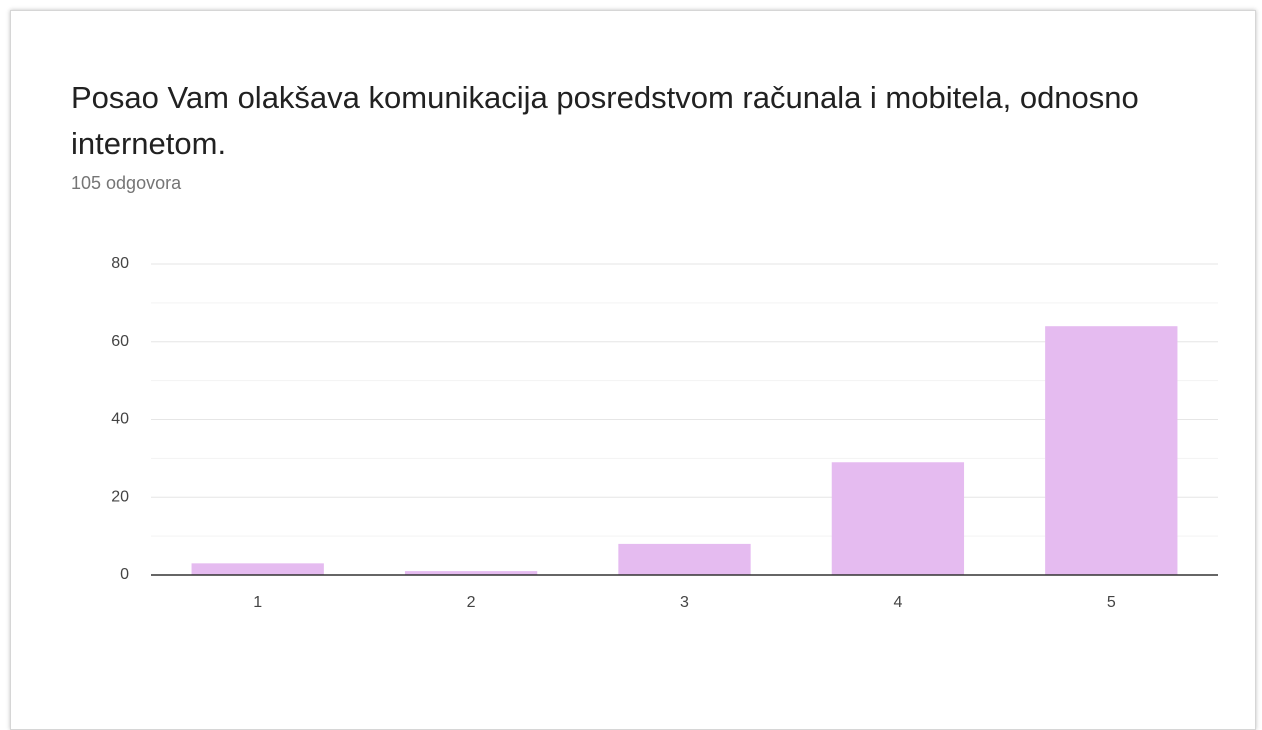 The width and height of the screenshot is (1262, 730). I want to click on x-tick-label: 3, so click(684, 602).